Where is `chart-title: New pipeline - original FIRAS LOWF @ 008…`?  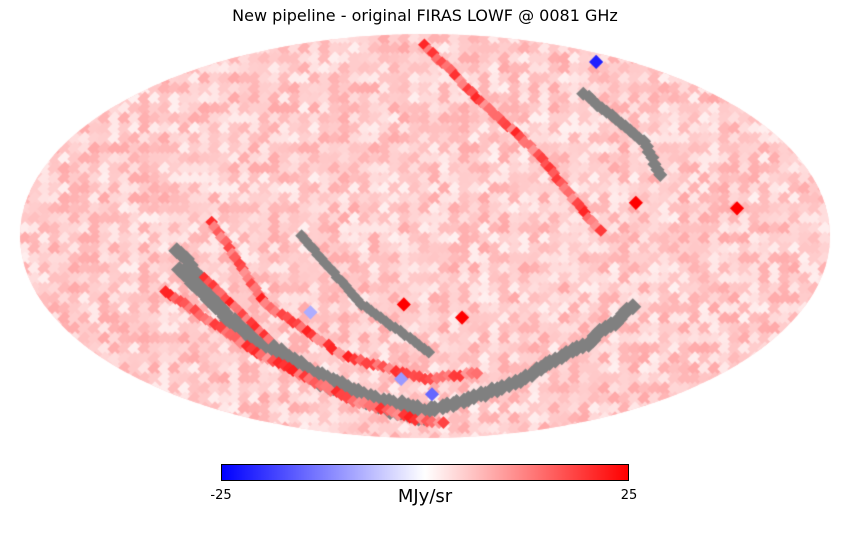 chart-title: New pipeline - original FIRAS LOWF @ 008… is located at coordinates (425, 15).